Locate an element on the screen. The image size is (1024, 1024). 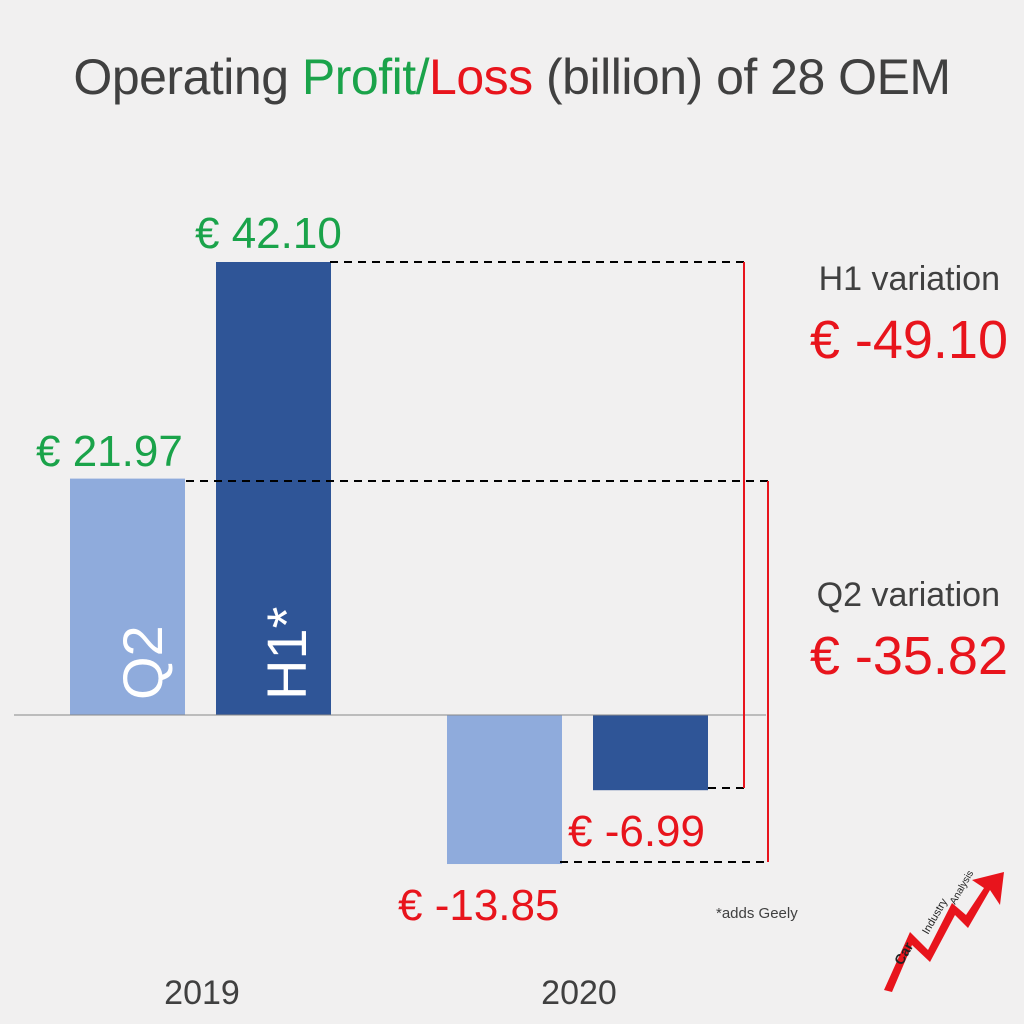
h1-variation-title: H1 variation is located at coordinates (909, 279).